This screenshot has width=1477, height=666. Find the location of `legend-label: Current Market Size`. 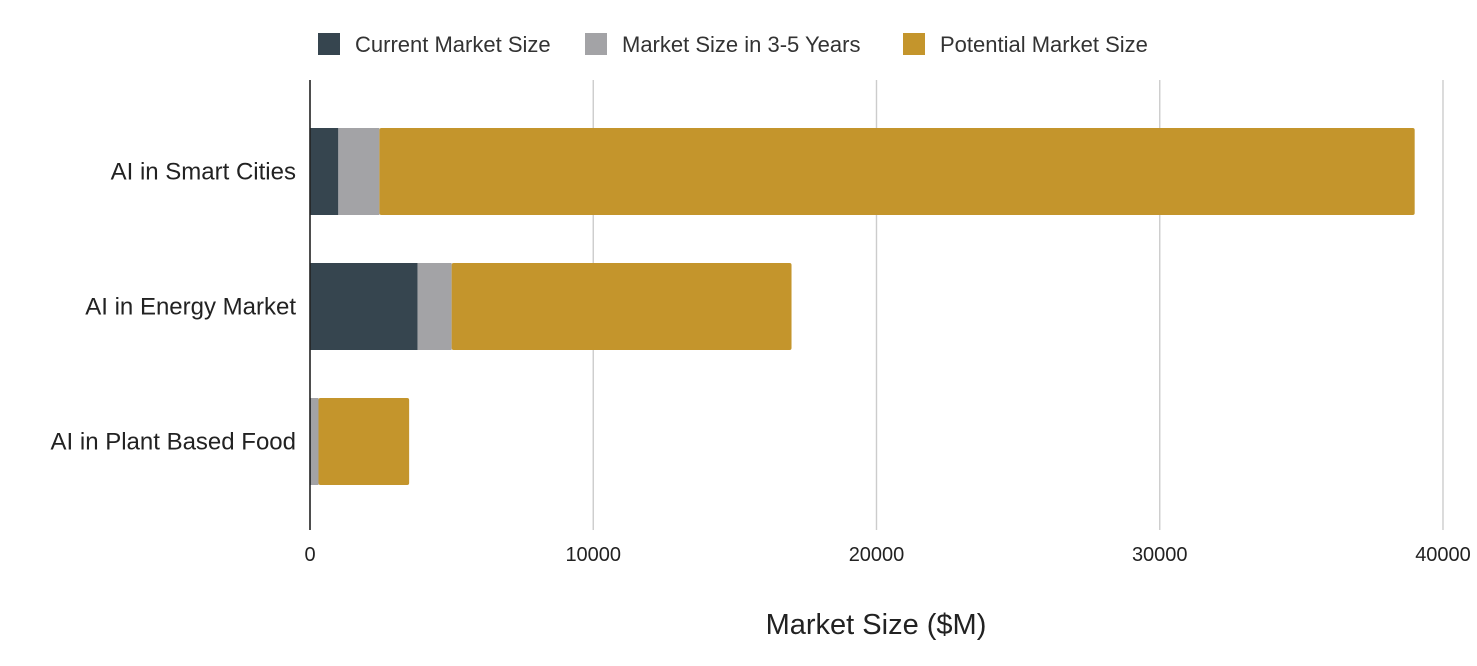

legend-label: Current Market Size is located at coordinates (453, 44).